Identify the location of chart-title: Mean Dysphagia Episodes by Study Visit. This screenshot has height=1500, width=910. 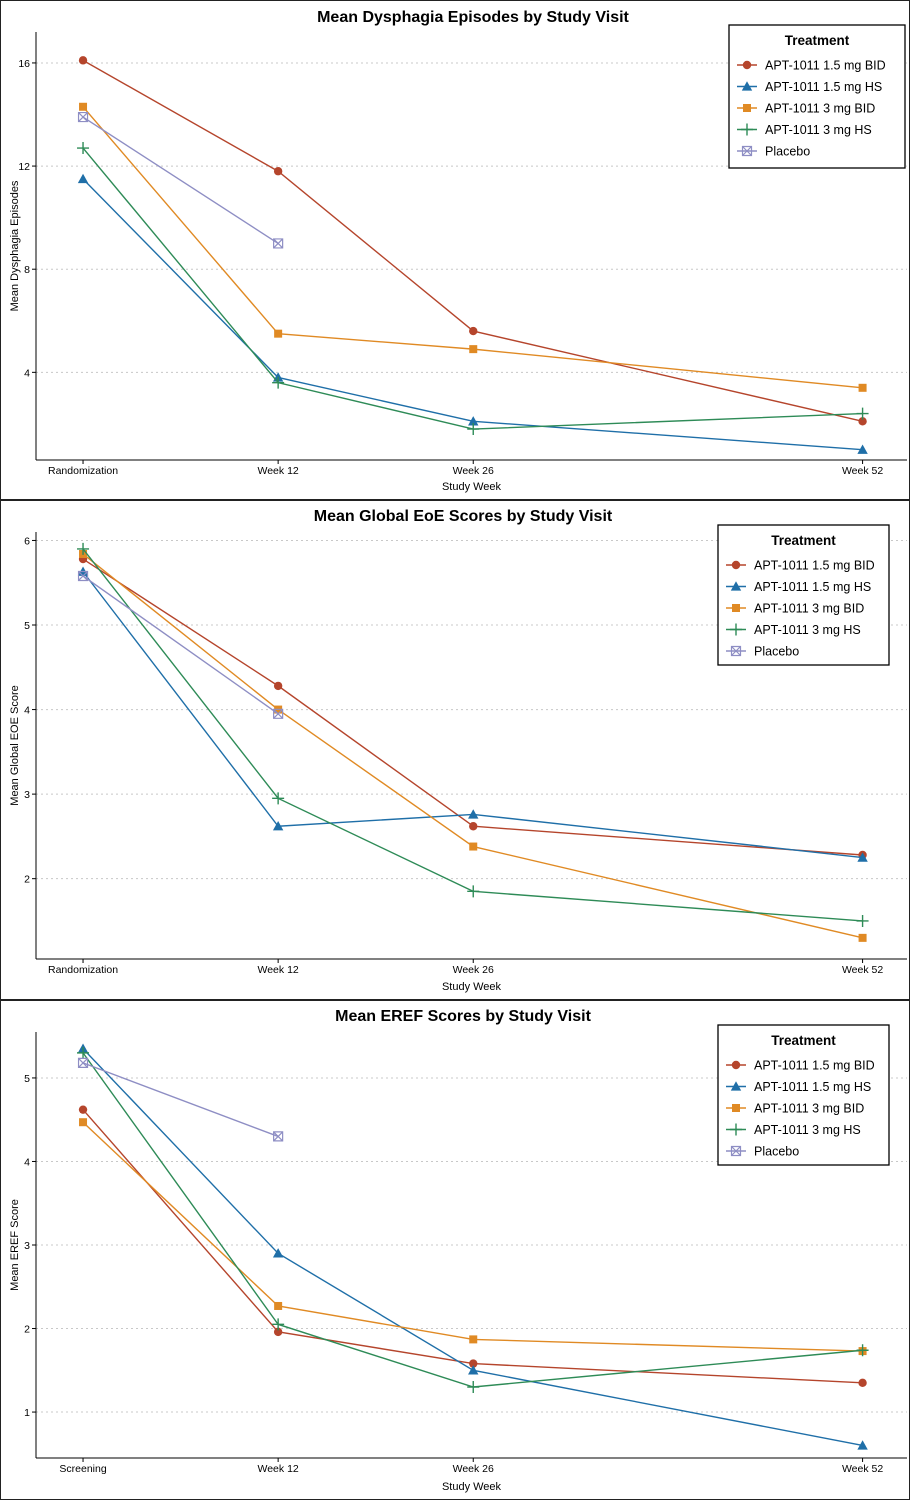
(473, 17).